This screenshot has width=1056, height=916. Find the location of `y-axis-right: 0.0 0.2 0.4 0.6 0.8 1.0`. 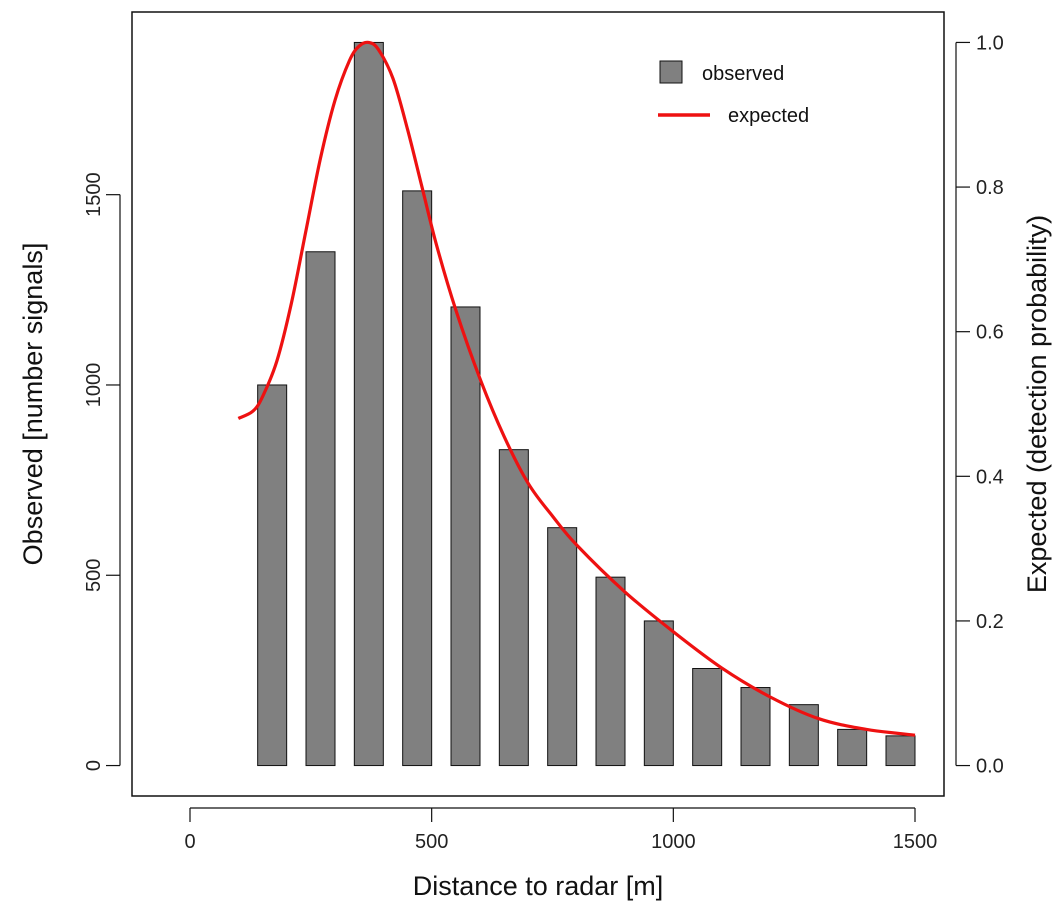

y-axis-right: 0.0 0.2 0.4 0.6 0.8 1.0 is located at coordinates (979, 405).